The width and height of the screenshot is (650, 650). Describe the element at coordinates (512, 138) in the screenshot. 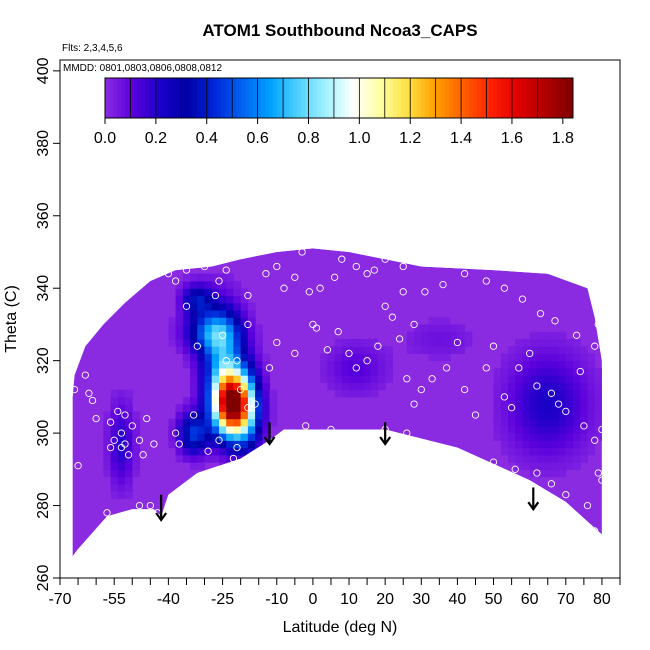

I see `colorbar-tick-label: 1.6` at that location.